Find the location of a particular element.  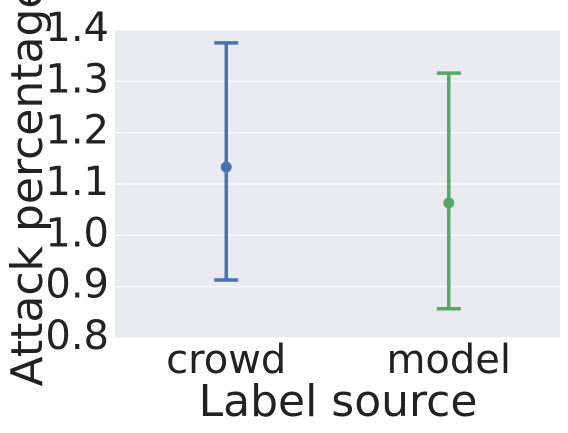

x-axis-label: Label source is located at coordinates (338, 401).